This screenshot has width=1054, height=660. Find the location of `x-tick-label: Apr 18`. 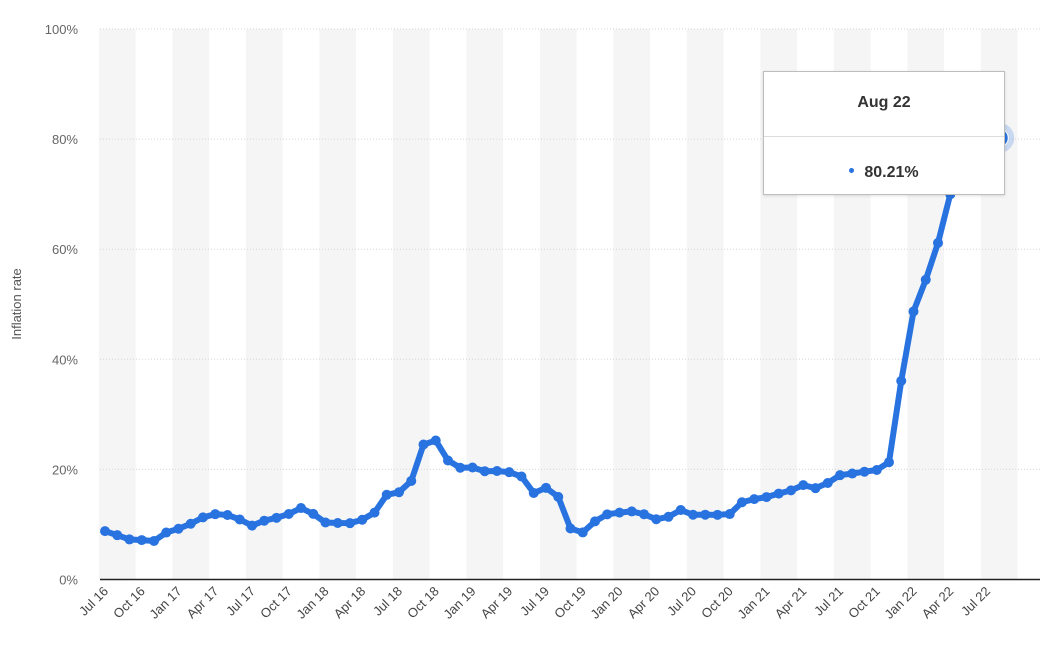

x-tick-label: Apr 18 is located at coordinates (350, 603).